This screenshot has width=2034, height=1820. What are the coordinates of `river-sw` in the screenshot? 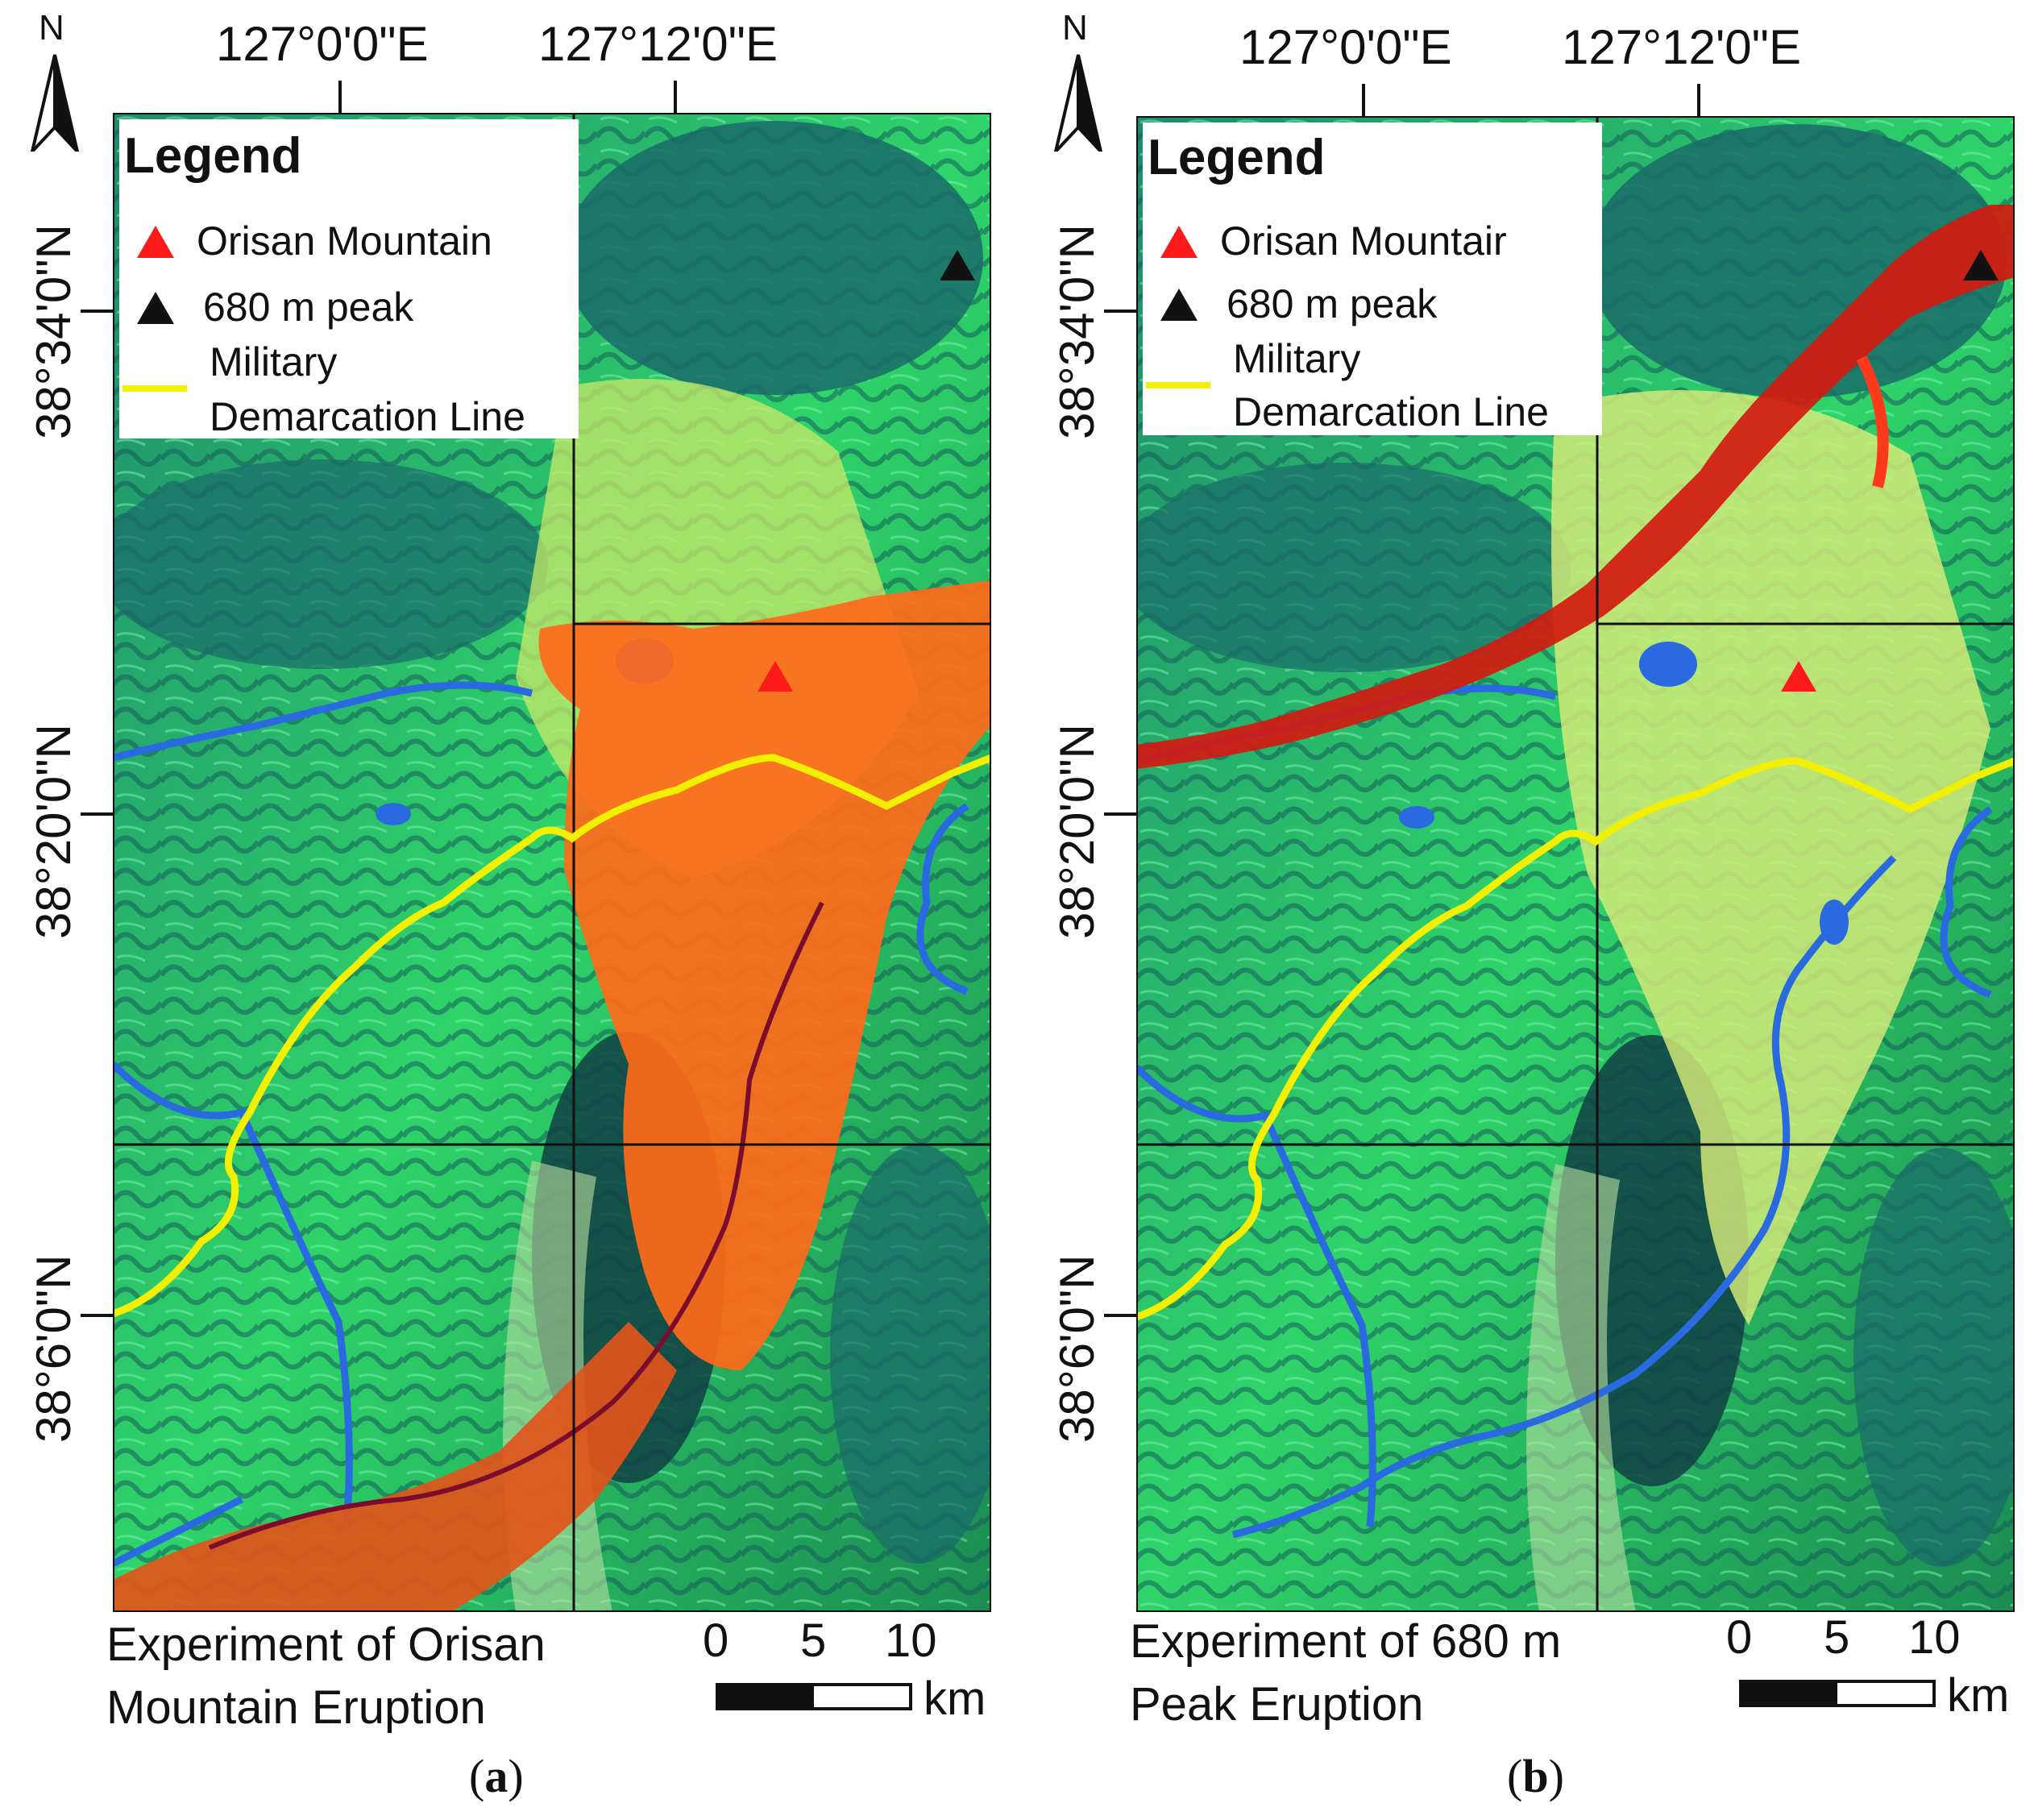 It's located at (178, 1532).